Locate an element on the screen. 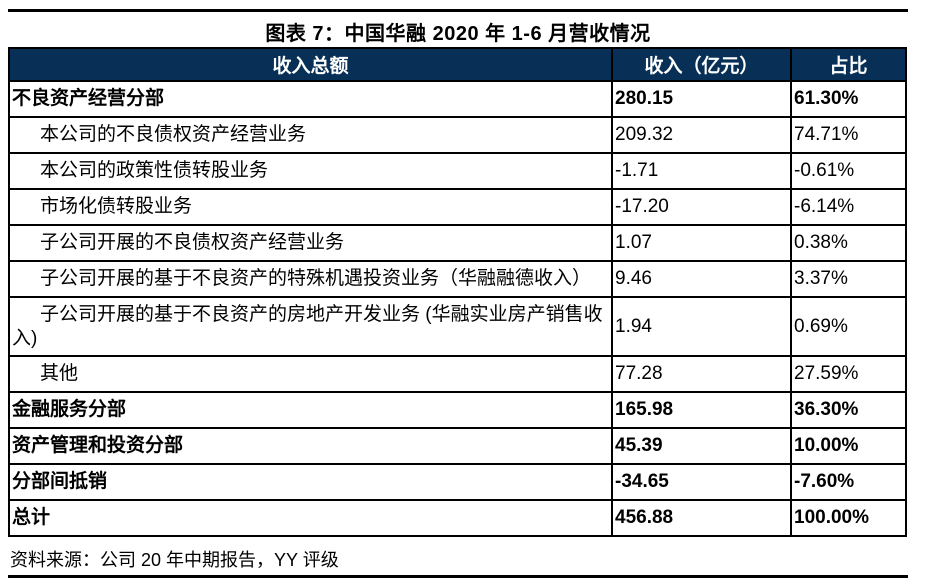 This screenshot has height=585, width=926. row-share-cell: 10.00% is located at coordinates (848, 446).